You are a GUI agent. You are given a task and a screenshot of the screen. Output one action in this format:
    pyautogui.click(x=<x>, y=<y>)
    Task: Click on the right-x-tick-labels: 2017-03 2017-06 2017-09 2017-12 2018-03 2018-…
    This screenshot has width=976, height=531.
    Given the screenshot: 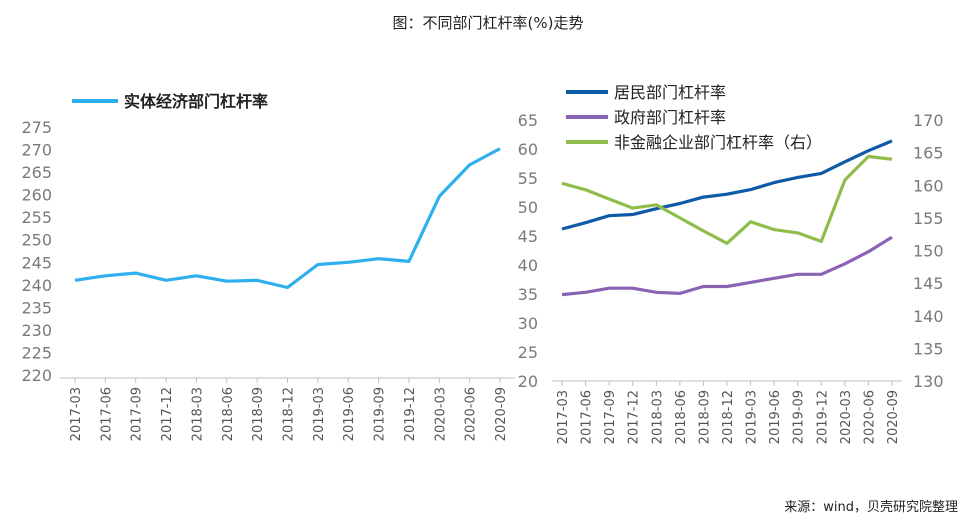 What is the action you would take?
    pyautogui.click(x=728, y=412)
    